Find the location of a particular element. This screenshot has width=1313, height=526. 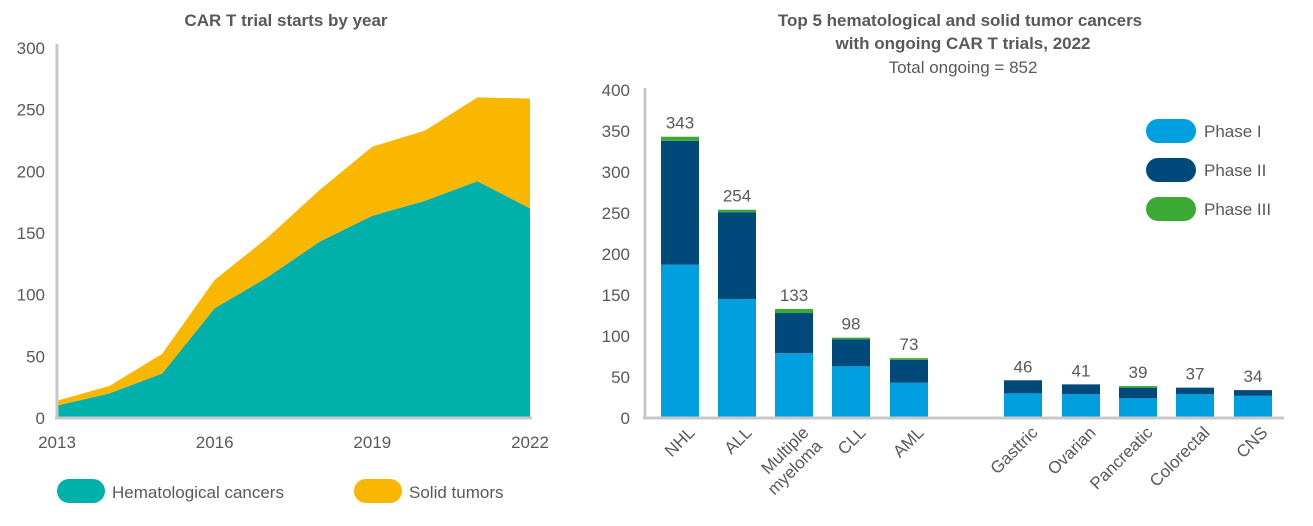

right-y-tick-label: 250 is located at coordinates (616, 213).